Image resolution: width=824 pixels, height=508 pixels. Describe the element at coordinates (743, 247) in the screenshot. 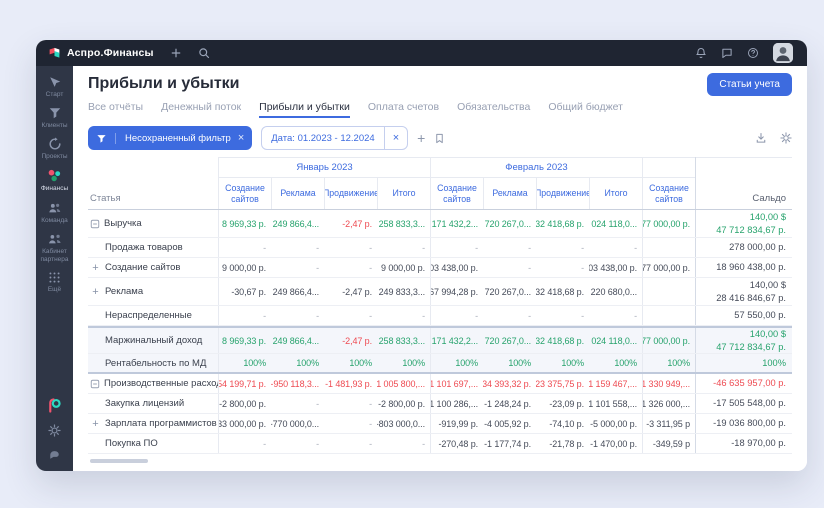

I see `saldo-cell: 278 000,00 р.` at that location.